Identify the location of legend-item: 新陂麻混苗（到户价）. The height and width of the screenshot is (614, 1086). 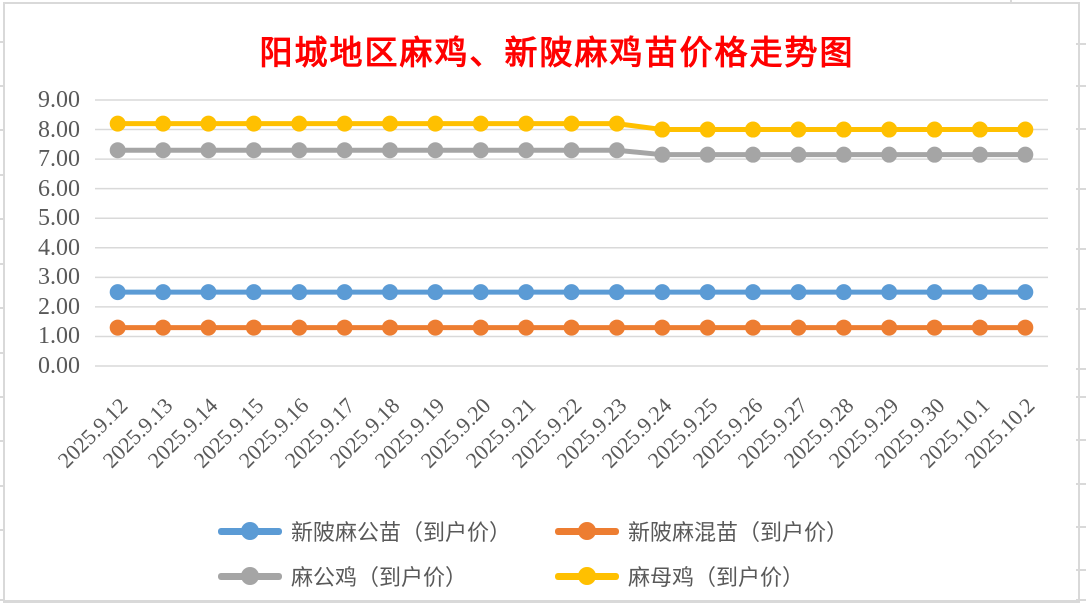
(701, 531).